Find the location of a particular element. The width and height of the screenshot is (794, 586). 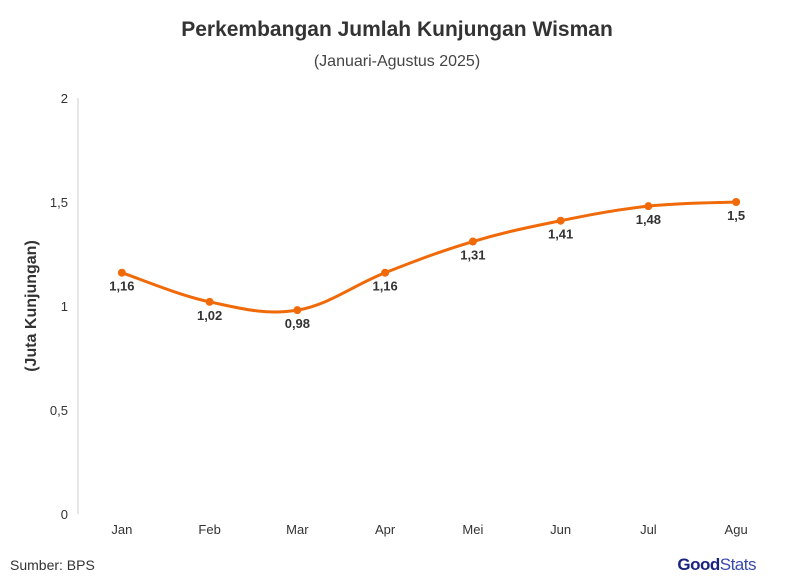

data-label: 1,5 is located at coordinates (736, 215).